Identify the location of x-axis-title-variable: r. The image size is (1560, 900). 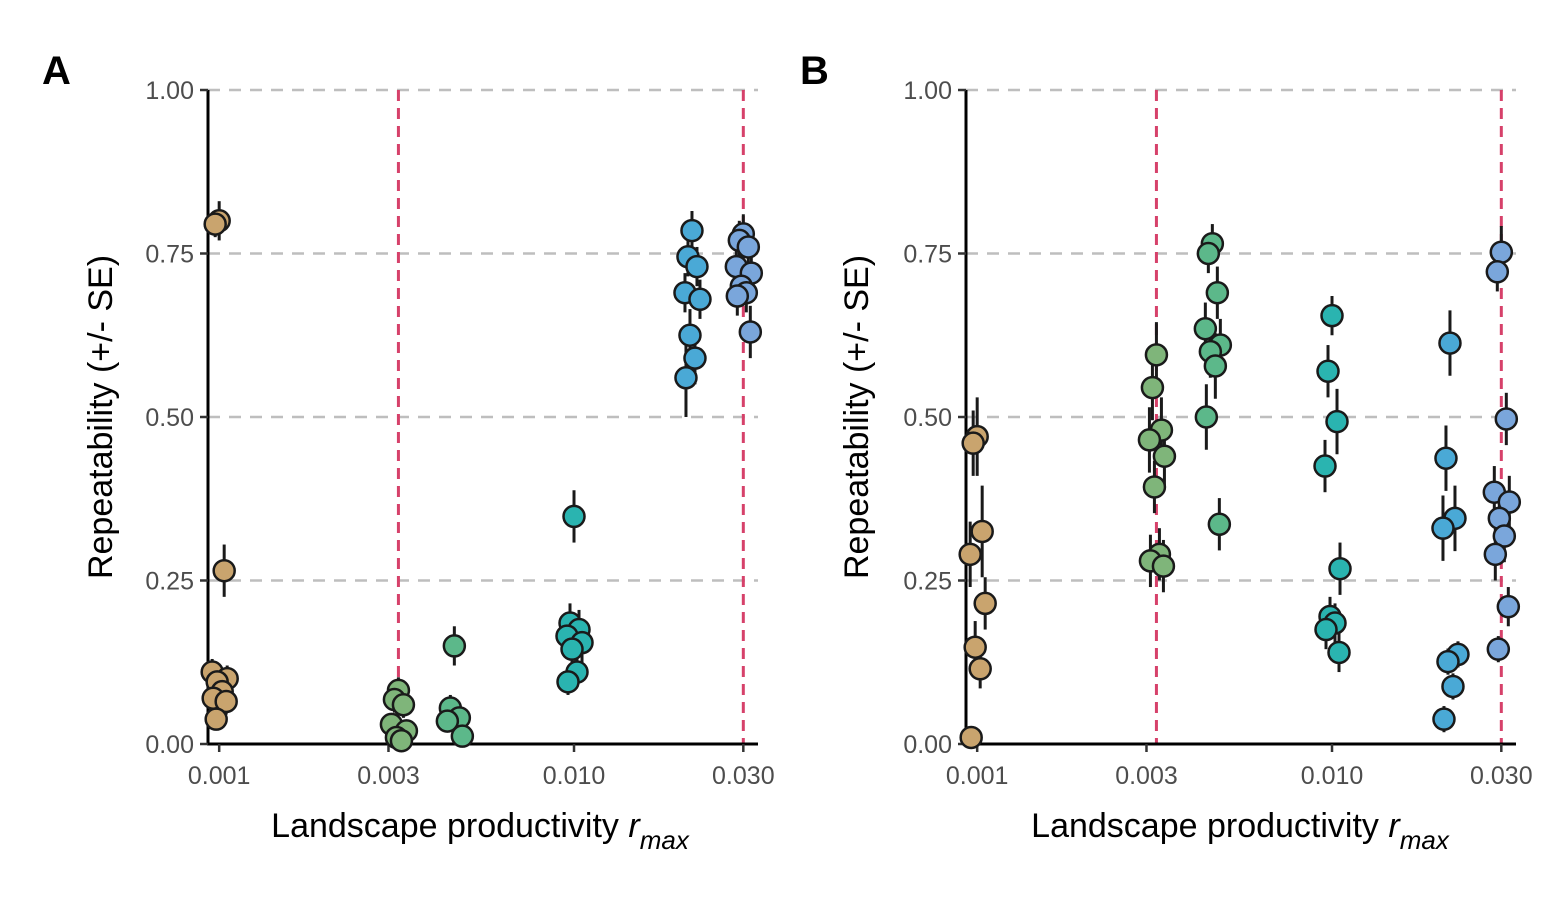
(1394, 826).